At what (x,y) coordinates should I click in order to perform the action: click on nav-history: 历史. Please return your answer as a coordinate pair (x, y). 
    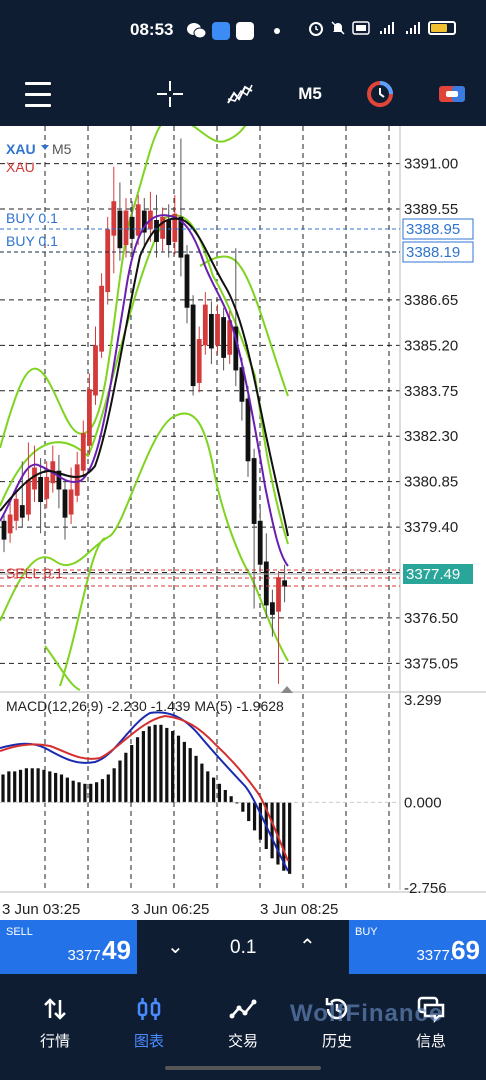
    Looking at the image, I should click on (337, 1022).